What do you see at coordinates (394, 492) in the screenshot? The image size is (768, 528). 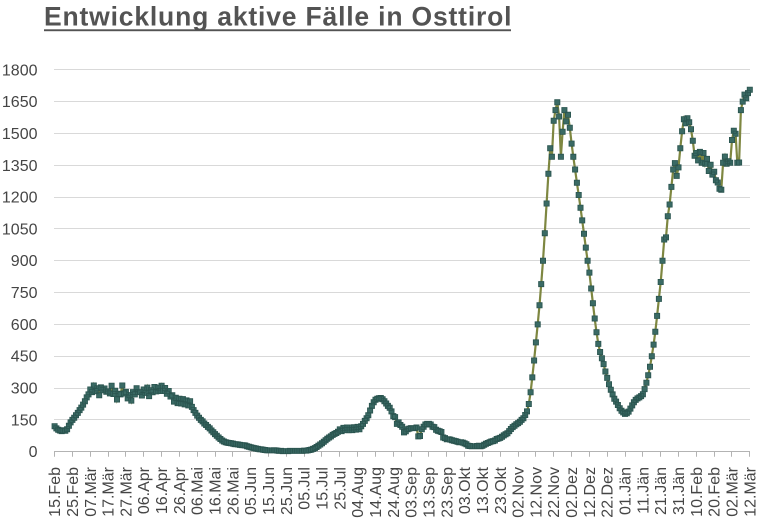 I see `svg-text: 24.Aug` at bounding box center [394, 492].